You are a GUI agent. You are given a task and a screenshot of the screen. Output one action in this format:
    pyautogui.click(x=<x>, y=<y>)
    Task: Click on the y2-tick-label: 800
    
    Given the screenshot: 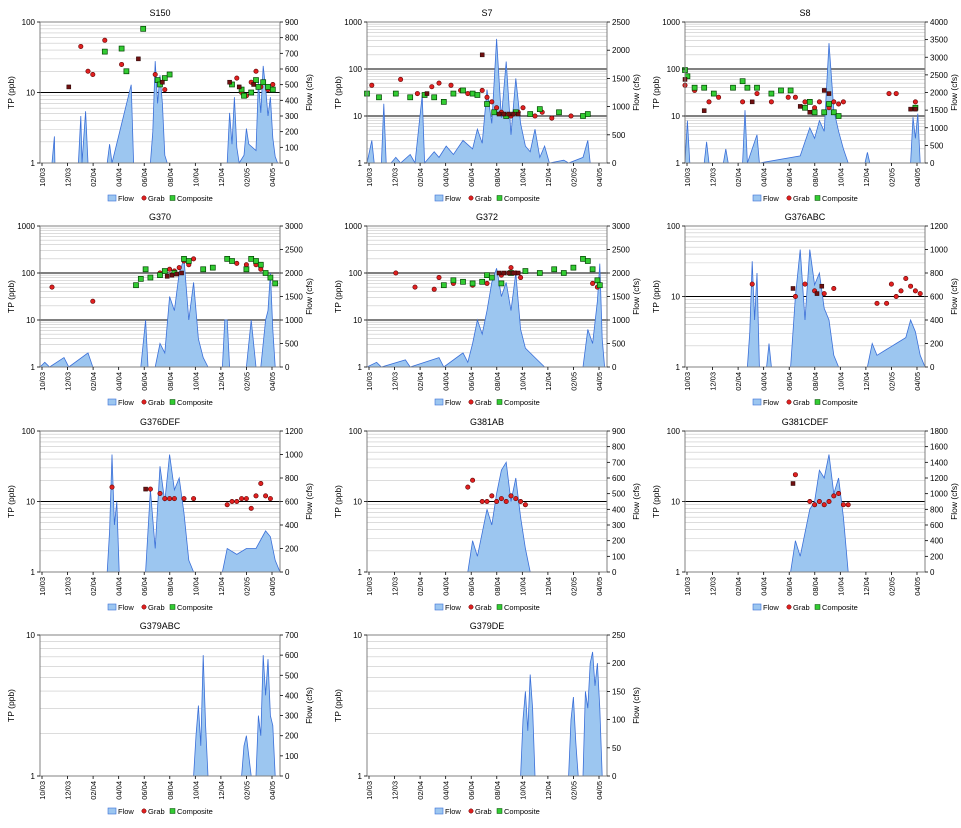 What is the action you would take?
    pyautogui.click(x=292, y=38)
    